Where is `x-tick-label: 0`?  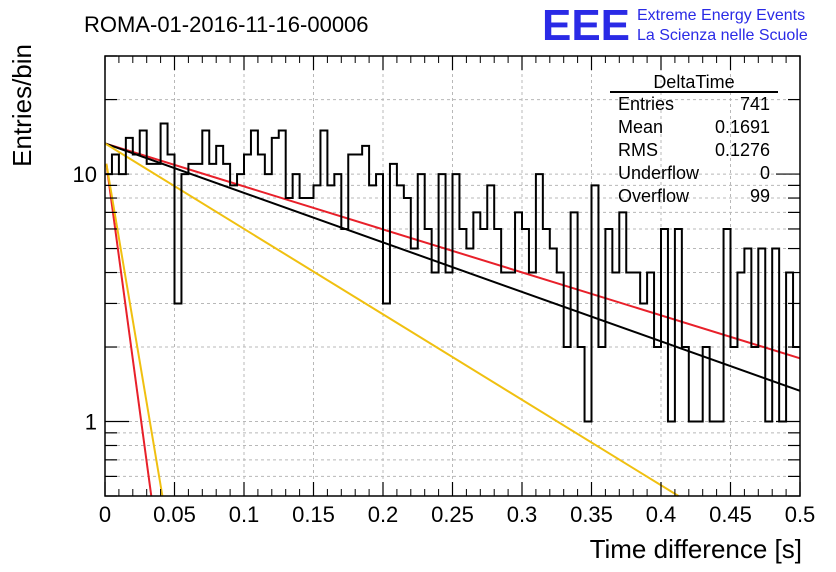 x-tick-label: 0 is located at coordinates (105, 514).